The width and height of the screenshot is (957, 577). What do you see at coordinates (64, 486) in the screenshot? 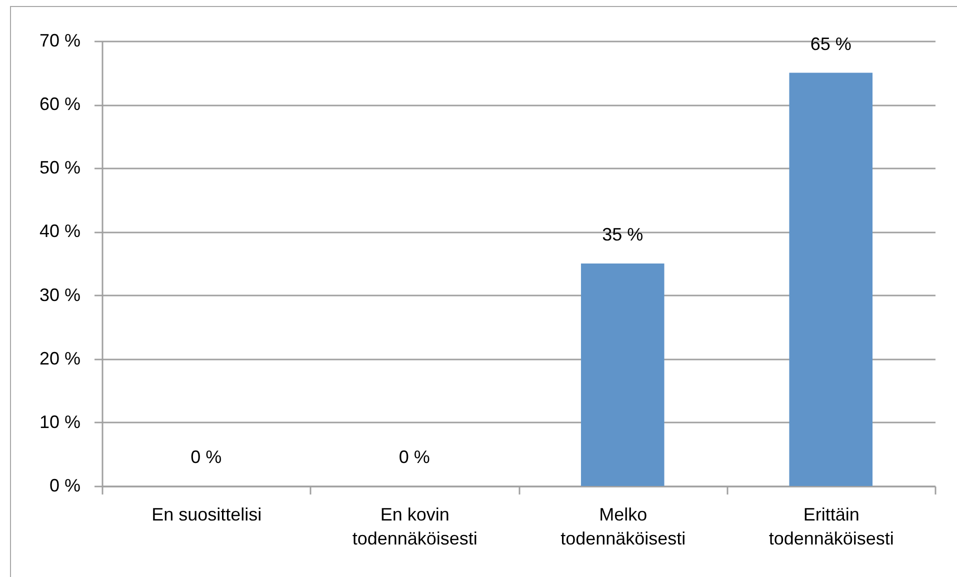
I see `y-tick-label: 0 %` at bounding box center [64, 486].